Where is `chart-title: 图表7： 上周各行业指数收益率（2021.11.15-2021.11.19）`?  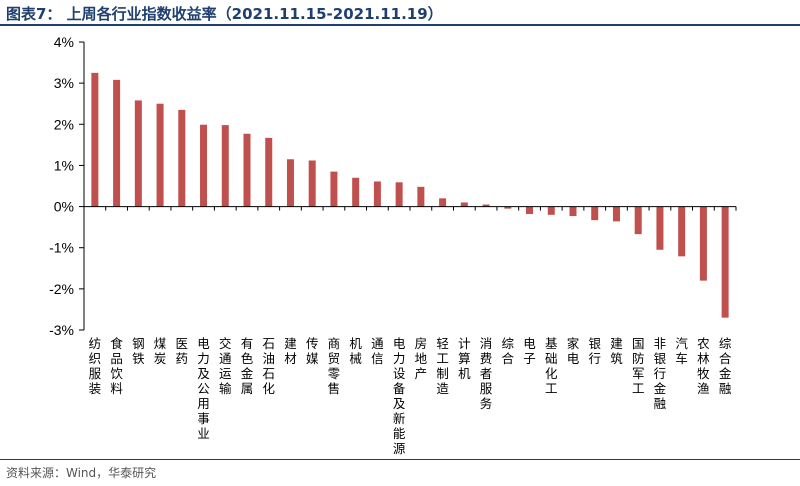 chart-title: 图表7： 上周各行业指数收益率（2021.11.15-2021.11.19） is located at coordinates (224, 14).